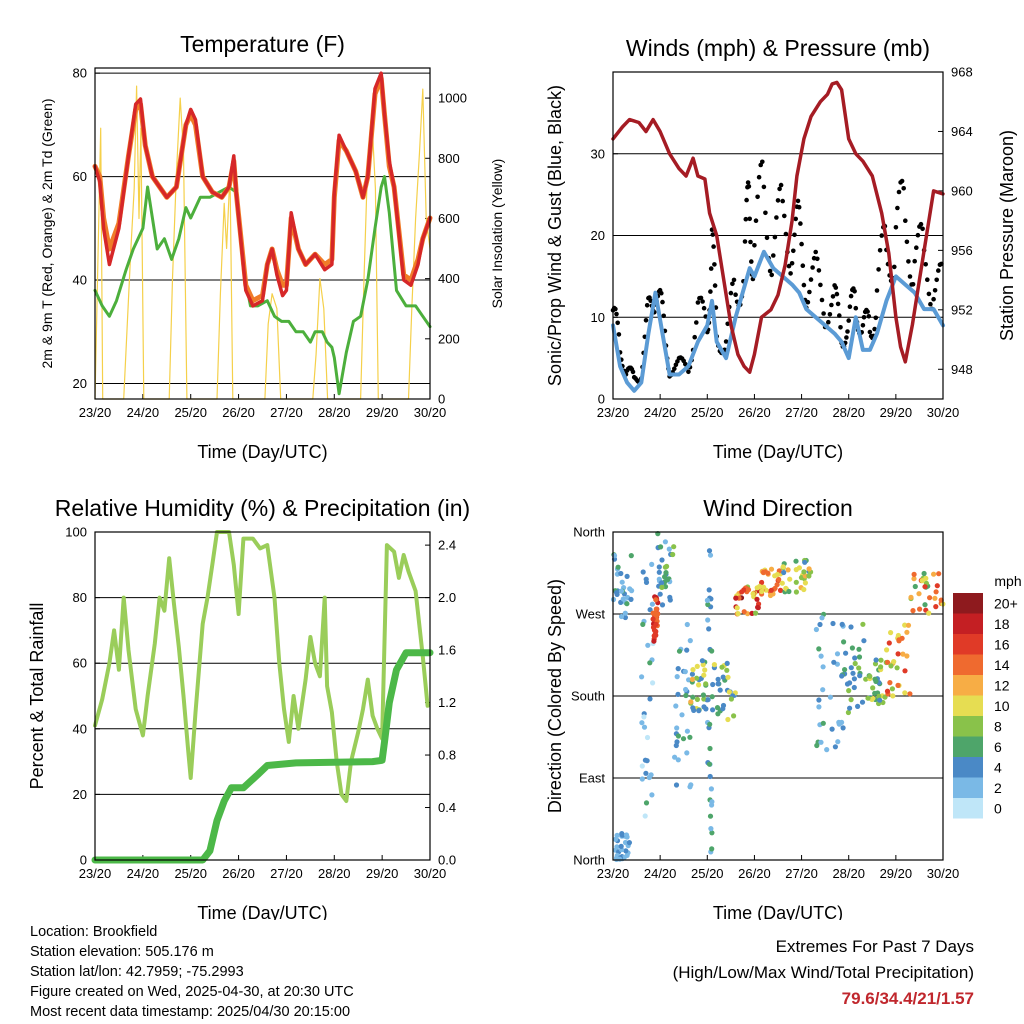  What do you see at coordinates (122, 952) in the screenshot?
I see `elevation-text: Station elevation: 505.176 m` at bounding box center [122, 952].